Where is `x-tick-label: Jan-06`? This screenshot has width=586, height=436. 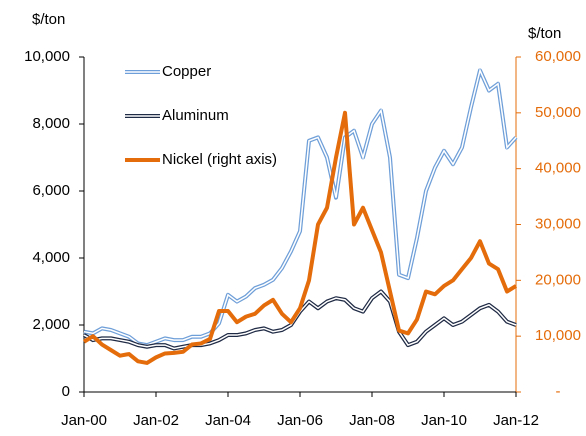 x-tick-label: Jan-06 is located at coordinates (300, 420).